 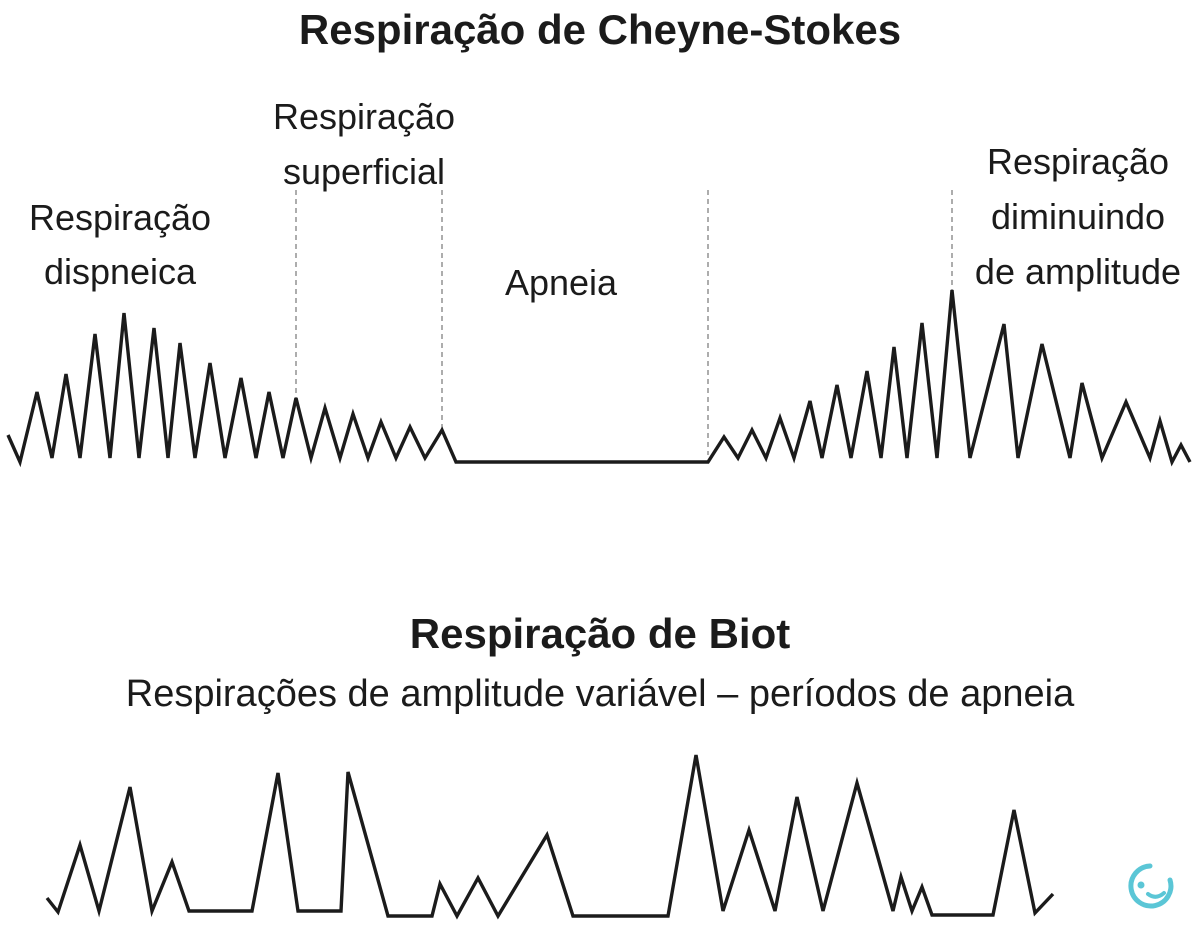 I want to click on label-superficial-line2: superficial, so click(x=364, y=171).